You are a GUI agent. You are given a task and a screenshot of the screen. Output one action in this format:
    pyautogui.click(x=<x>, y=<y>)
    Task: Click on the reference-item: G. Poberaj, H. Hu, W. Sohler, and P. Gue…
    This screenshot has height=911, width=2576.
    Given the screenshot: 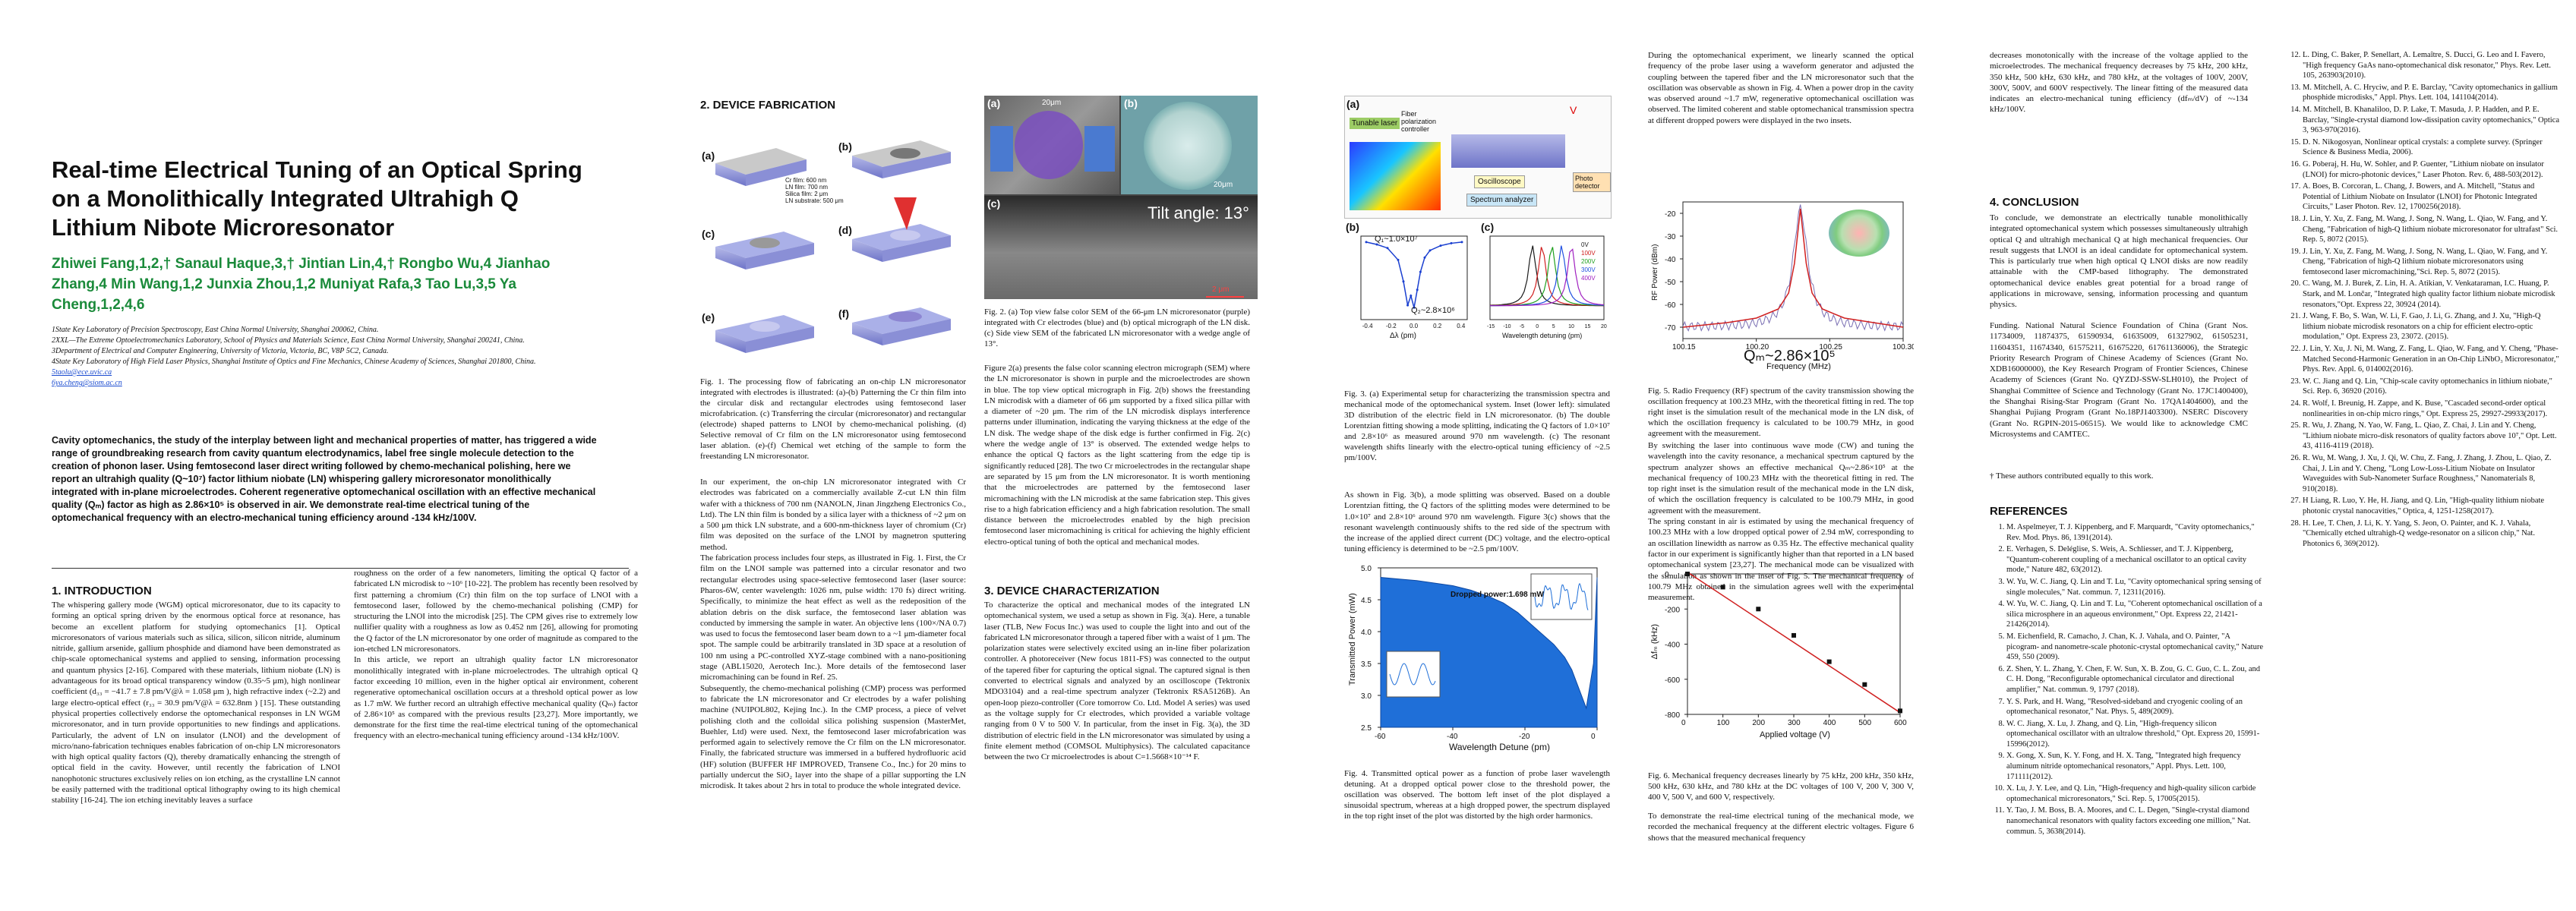 What is the action you would take?
    pyautogui.click(x=2432, y=170)
    